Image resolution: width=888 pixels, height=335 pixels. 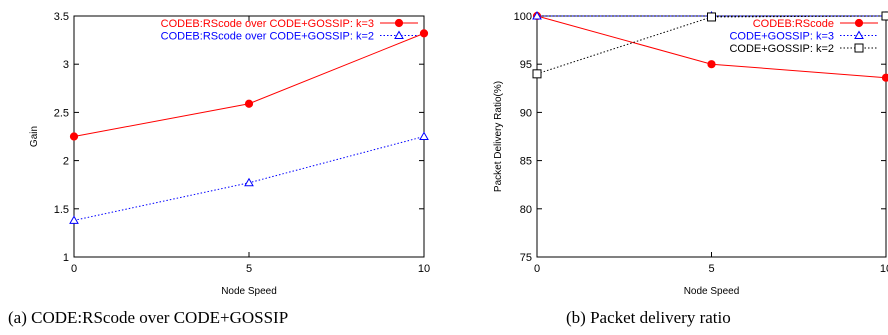 I want to click on caption-a: (a) CODE:RScode over CODE+GOSSIP, so click(x=148, y=317).